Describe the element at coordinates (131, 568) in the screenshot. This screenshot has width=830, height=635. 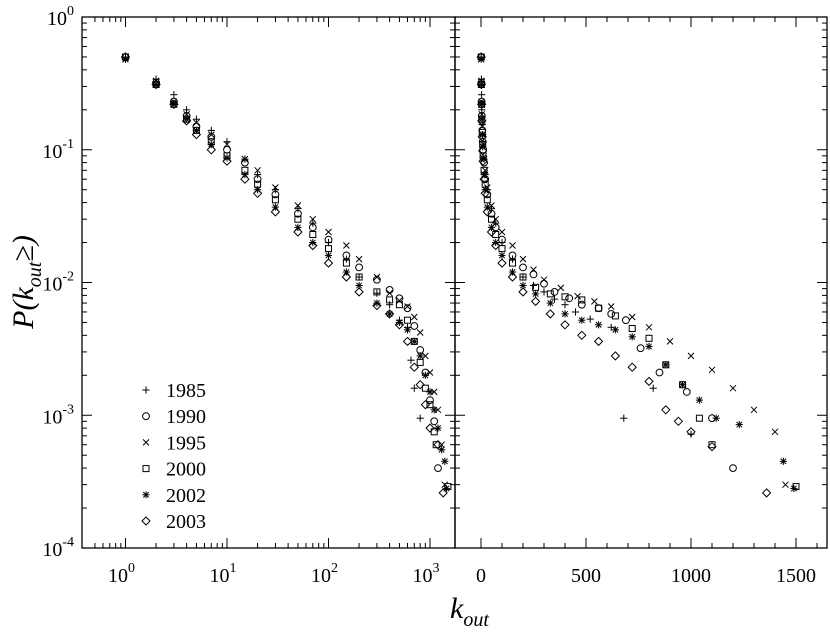
I see `x-tick-label-exp: 0` at that location.